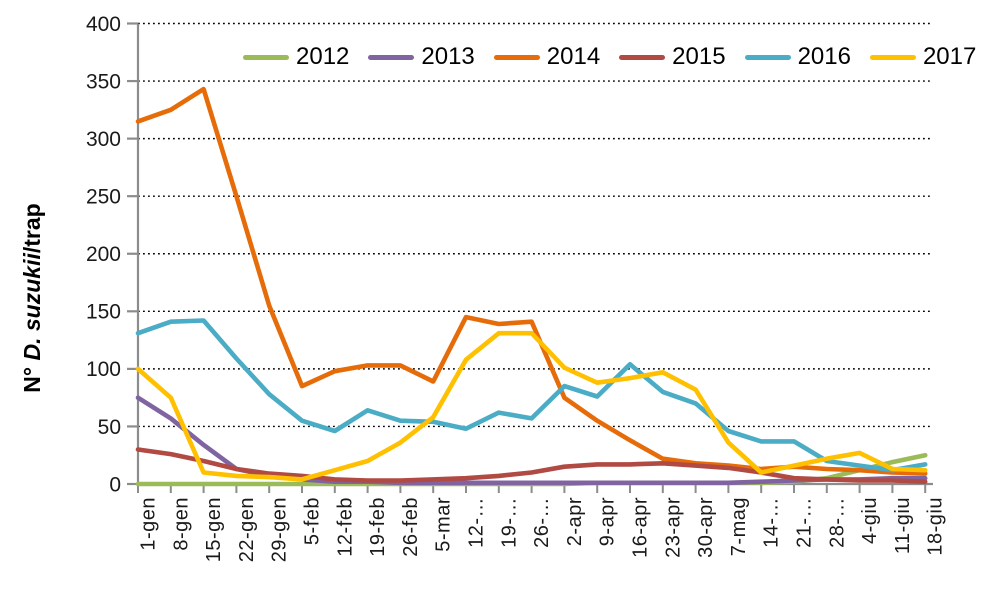 This screenshot has height=598, width=1004. What do you see at coordinates (103, 369) in the screenshot?
I see `y-tick-label-100: 100` at bounding box center [103, 369].